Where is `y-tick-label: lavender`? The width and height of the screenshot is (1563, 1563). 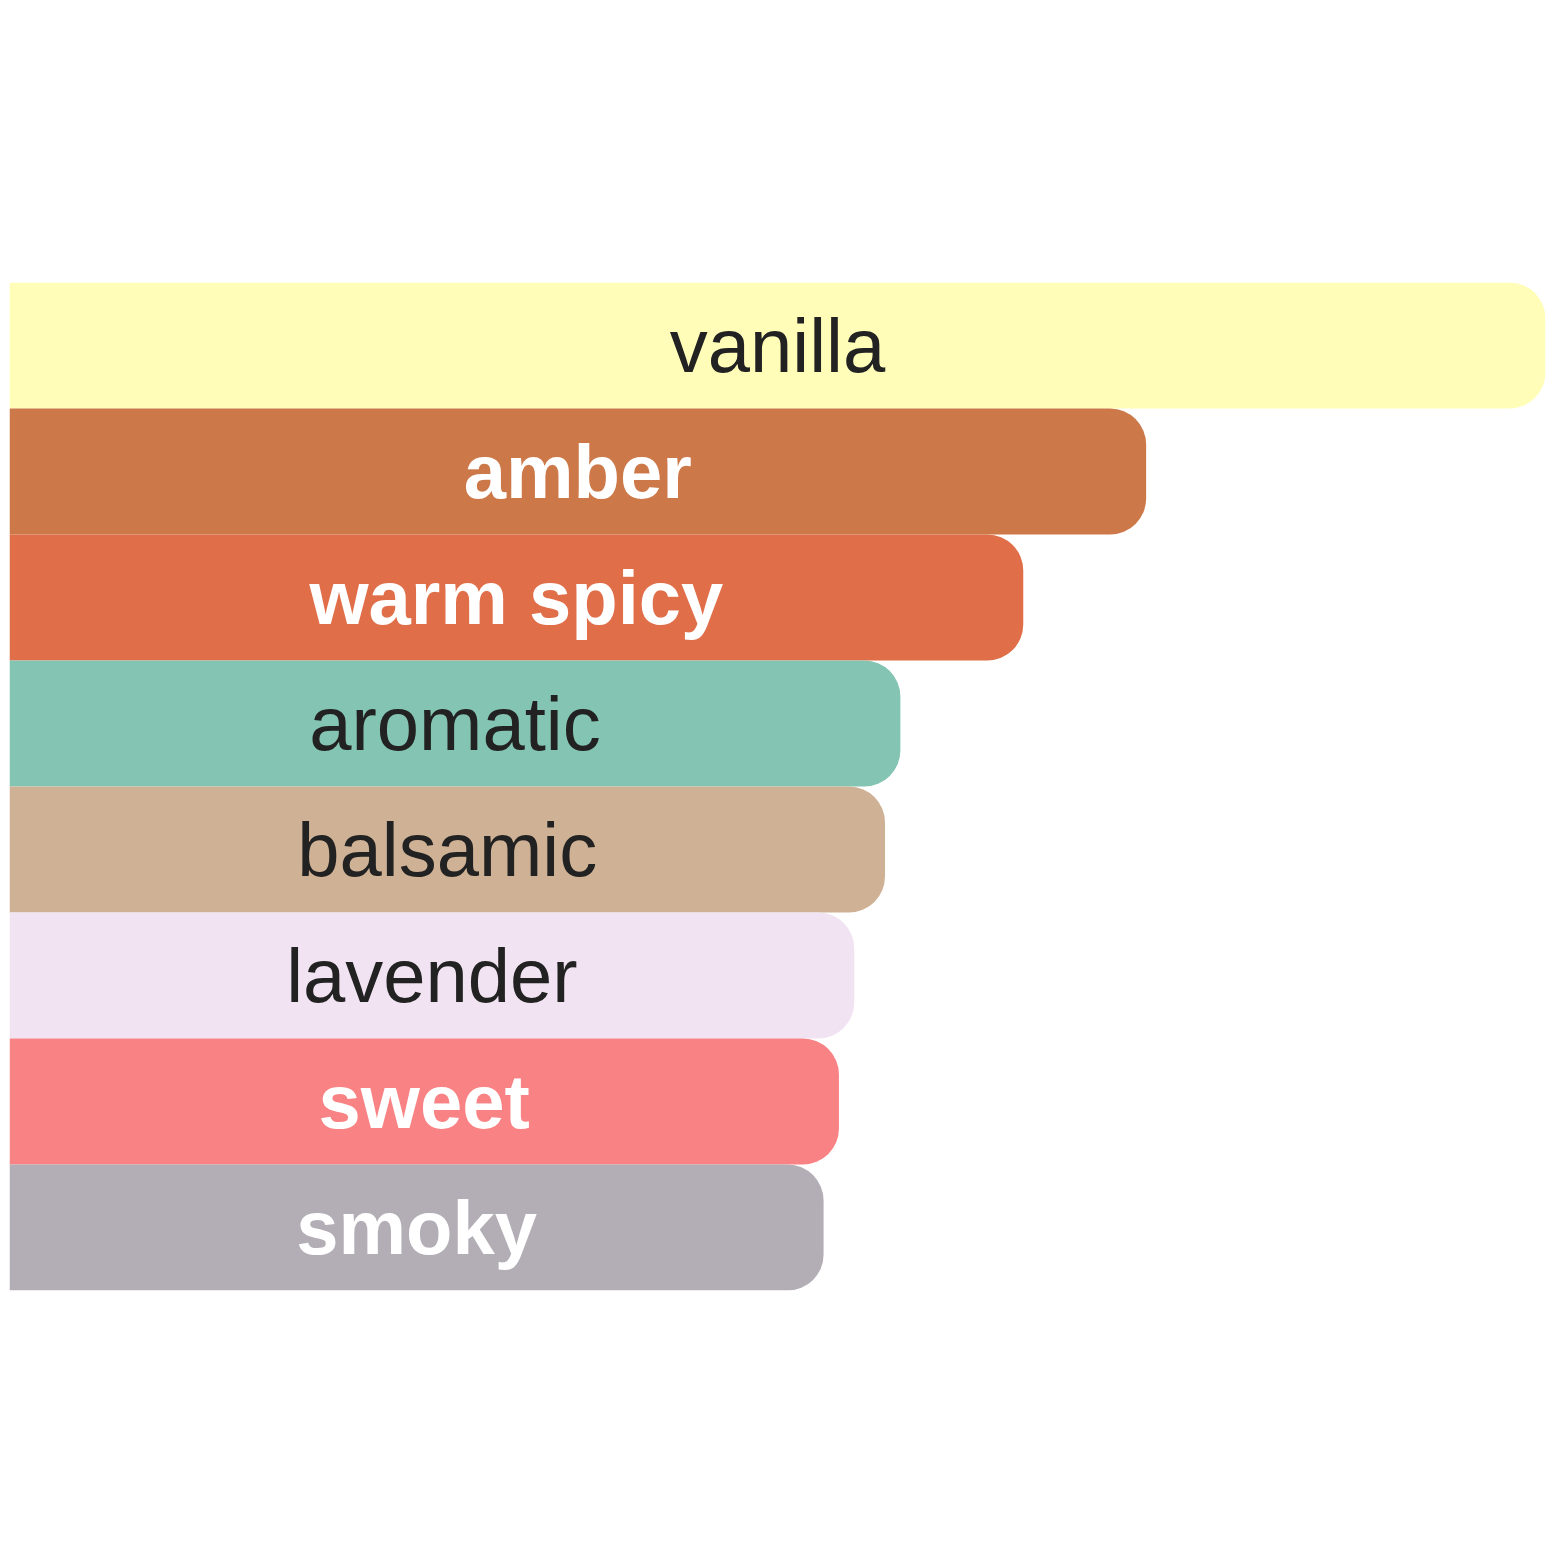 y-tick-label: lavender is located at coordinates (432, 975).